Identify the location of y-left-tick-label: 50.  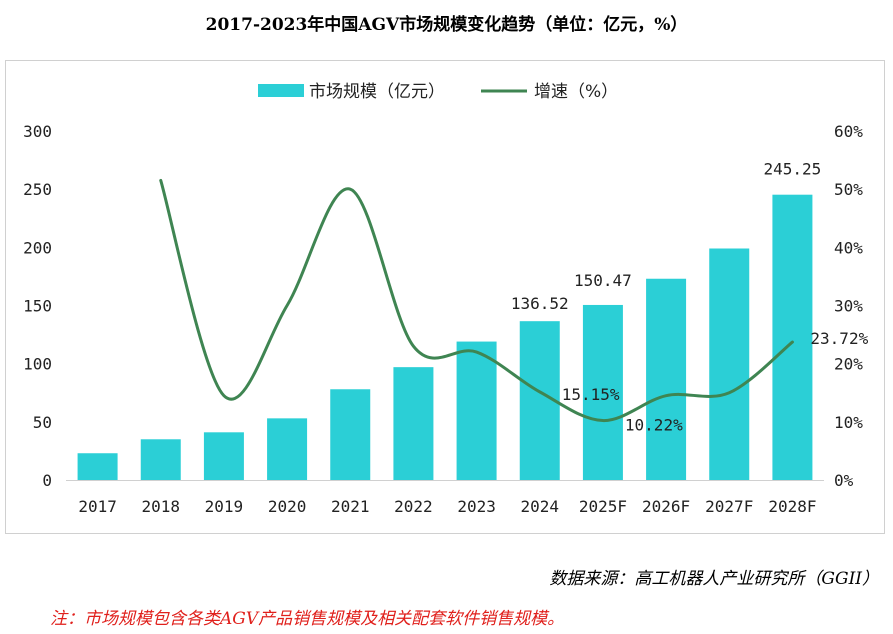
(42, 422).